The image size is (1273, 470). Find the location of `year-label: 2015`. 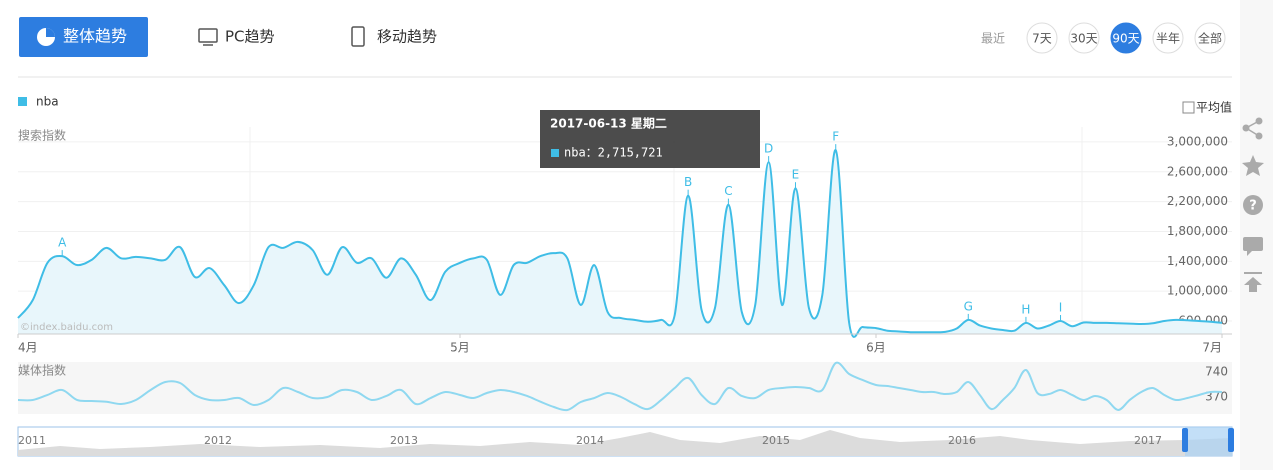

year-label: 2015 is located at coordinates (776, 440).